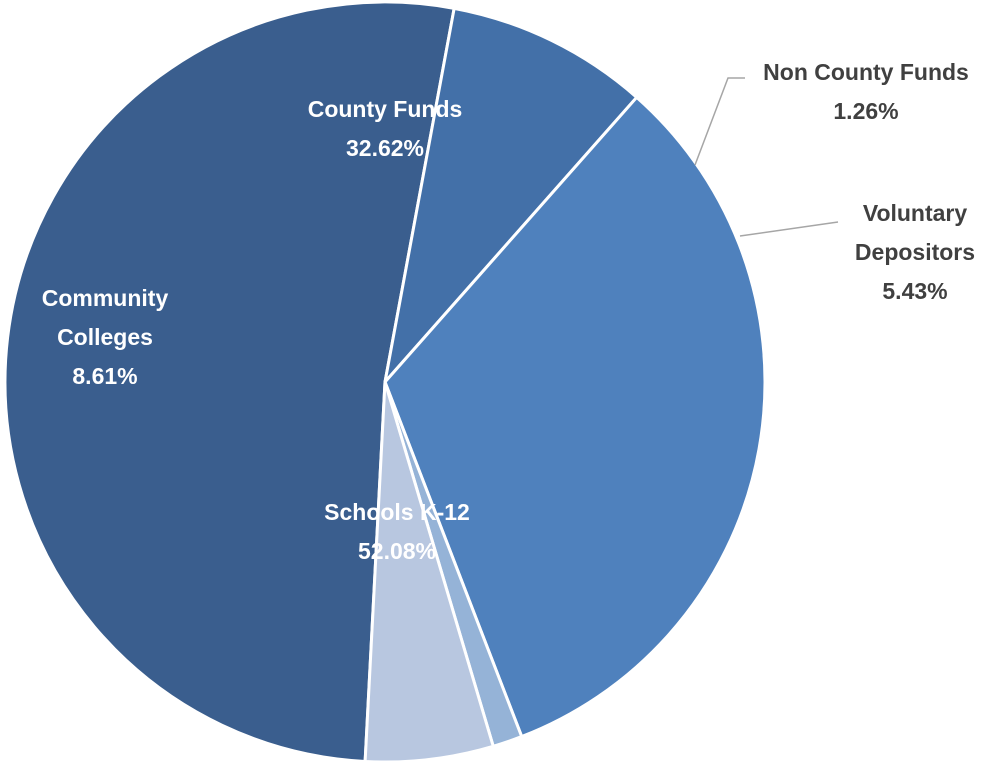 This screenshot has width=992, height=763. I want to click on percent-label: 5.43%, so click(914, 291).